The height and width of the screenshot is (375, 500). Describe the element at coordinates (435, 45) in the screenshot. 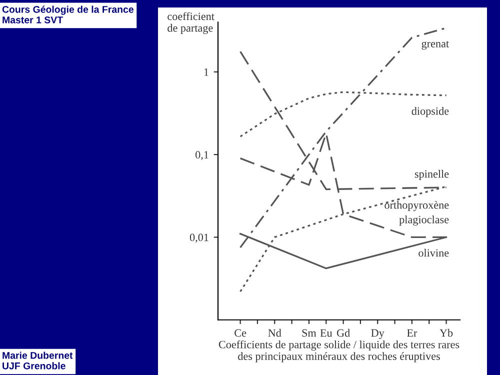

I see `series-label: grenat` at that location.